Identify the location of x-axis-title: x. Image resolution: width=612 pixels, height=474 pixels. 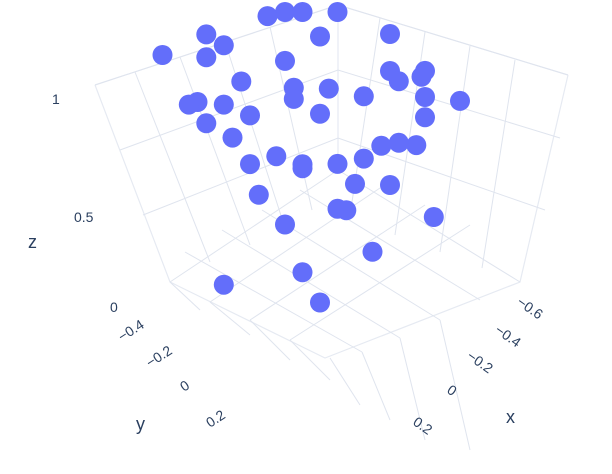
(510, 417).